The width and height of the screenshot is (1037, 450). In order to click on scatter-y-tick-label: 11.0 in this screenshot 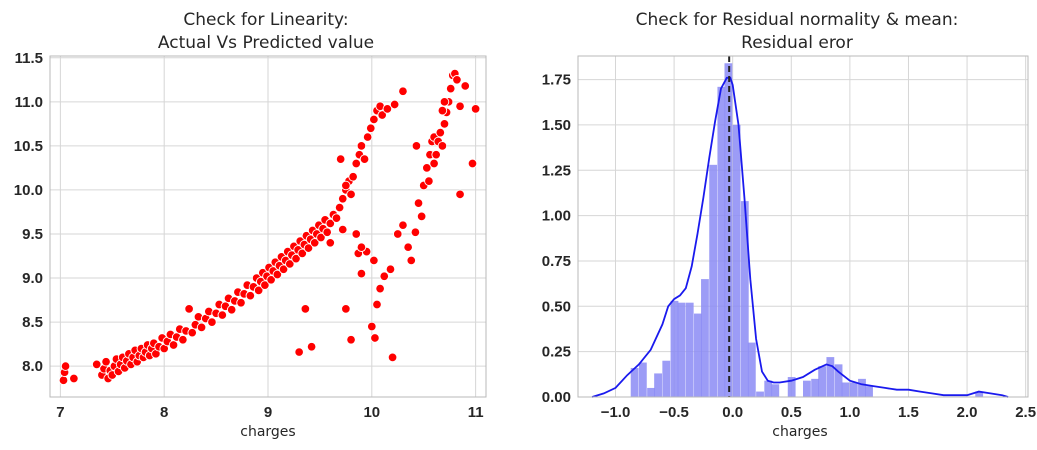, I will do `click(29, 102)`.